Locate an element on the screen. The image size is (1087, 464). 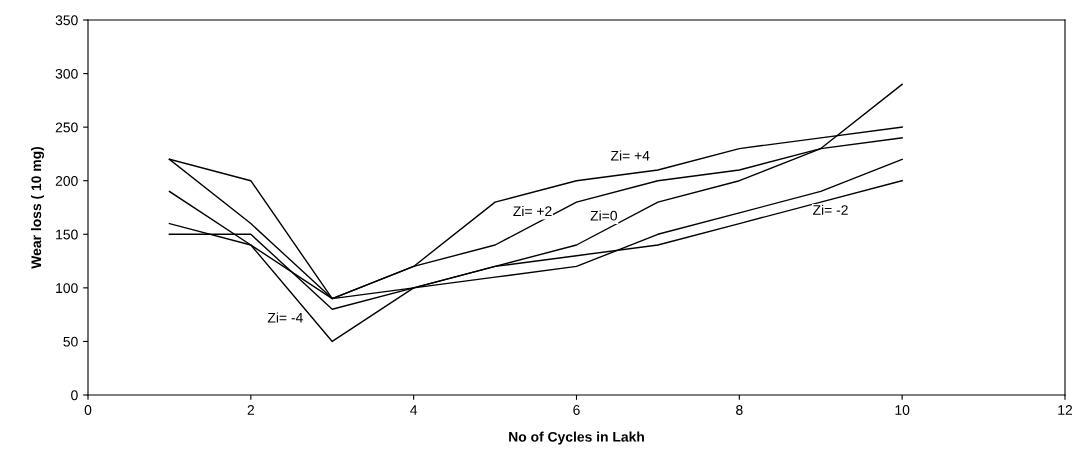
y-tick-label: 250 is located at coordinates (66, 127).